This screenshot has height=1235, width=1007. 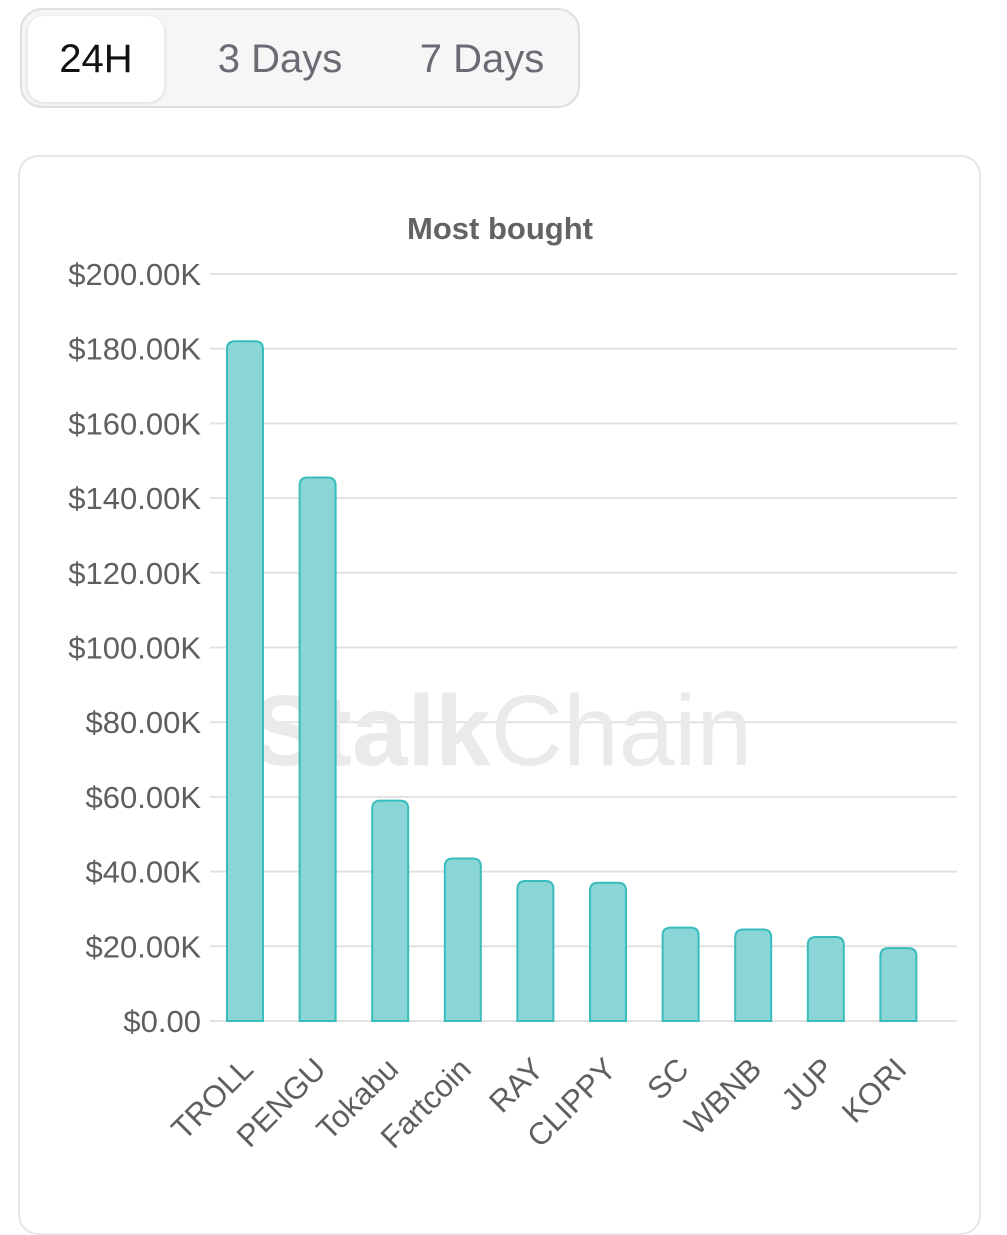 What do you see at coordinates (134, 573) in the screenshot?
I see `y-tick-label: $120.00K` at bounding box center [134, 573].